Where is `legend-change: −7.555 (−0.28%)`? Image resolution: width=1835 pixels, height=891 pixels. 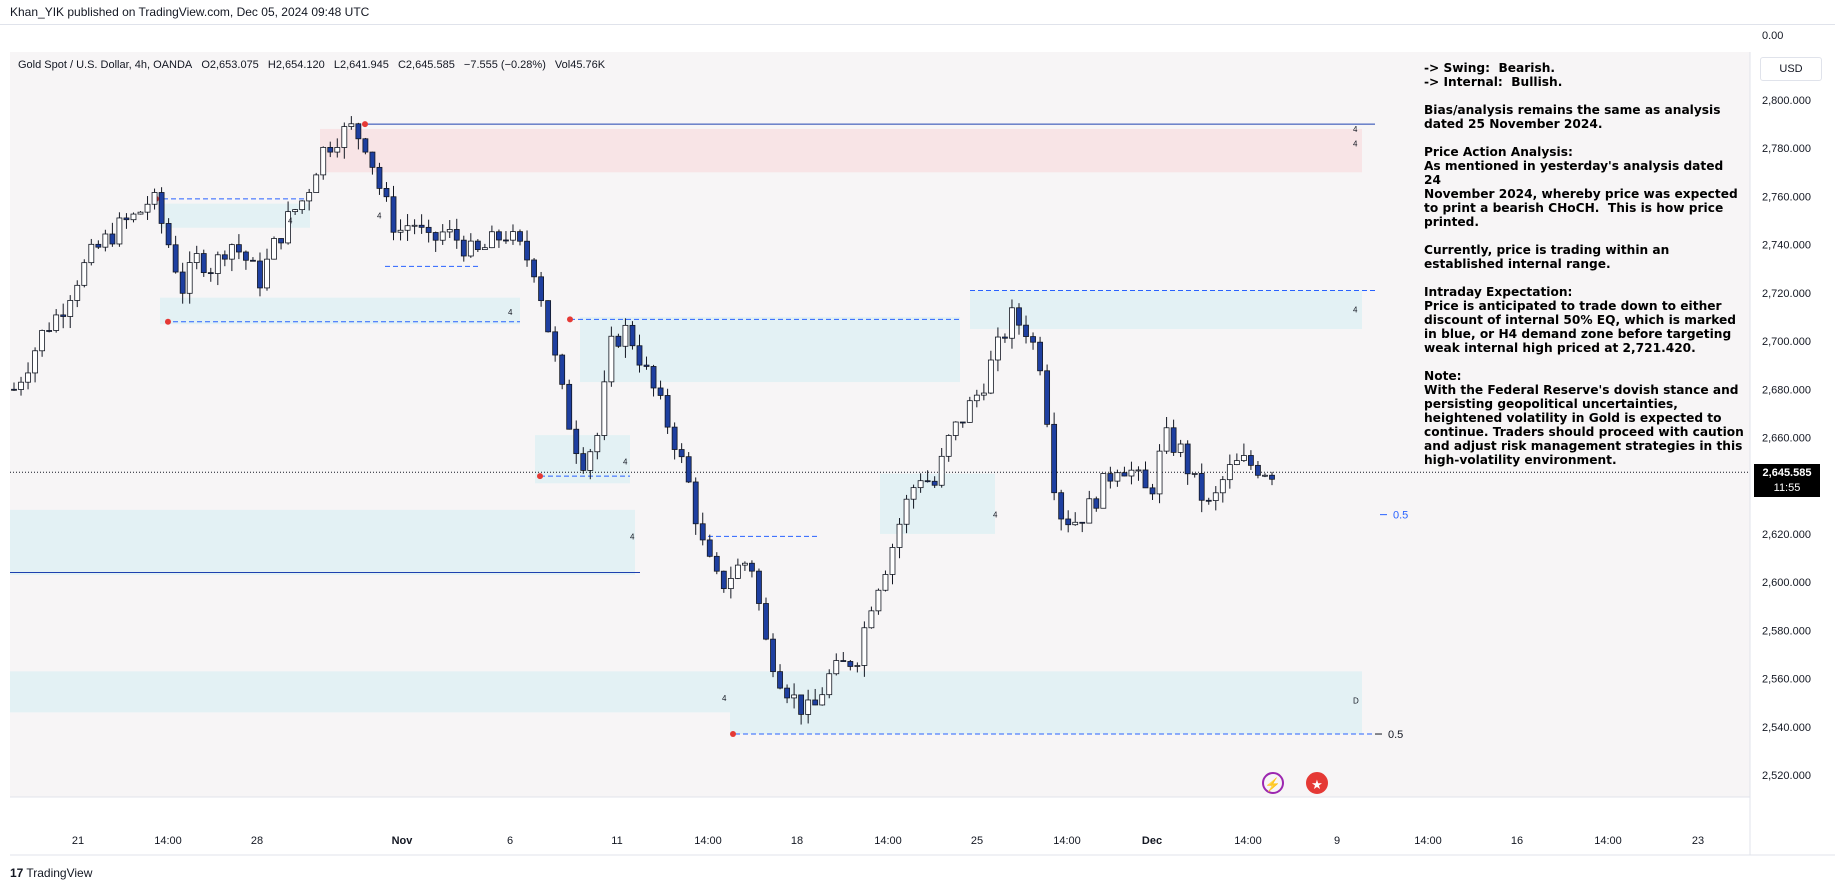 legend-change: −7.555 (−0.28%) is located at coordinates (504, 65).